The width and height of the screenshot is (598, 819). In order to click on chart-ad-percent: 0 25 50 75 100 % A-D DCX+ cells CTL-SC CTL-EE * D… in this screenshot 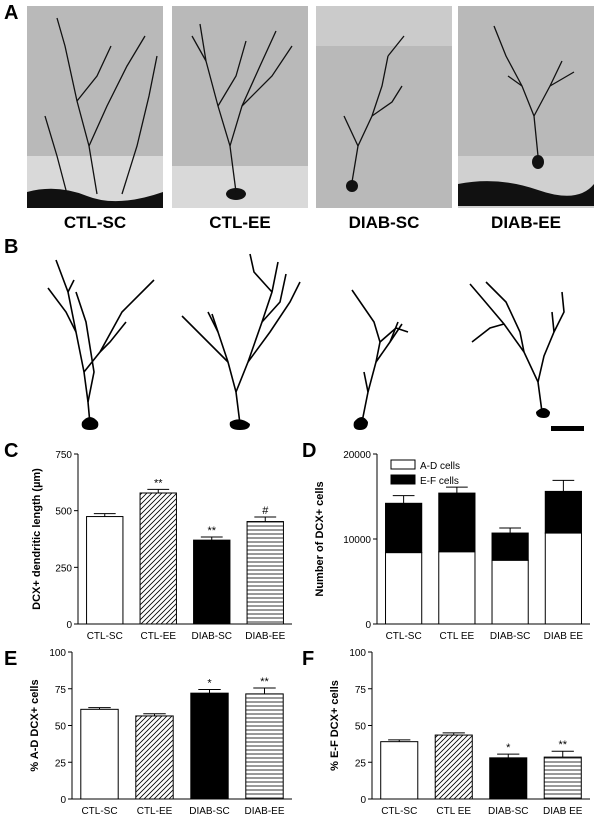, I will do `click(160, 732)`.